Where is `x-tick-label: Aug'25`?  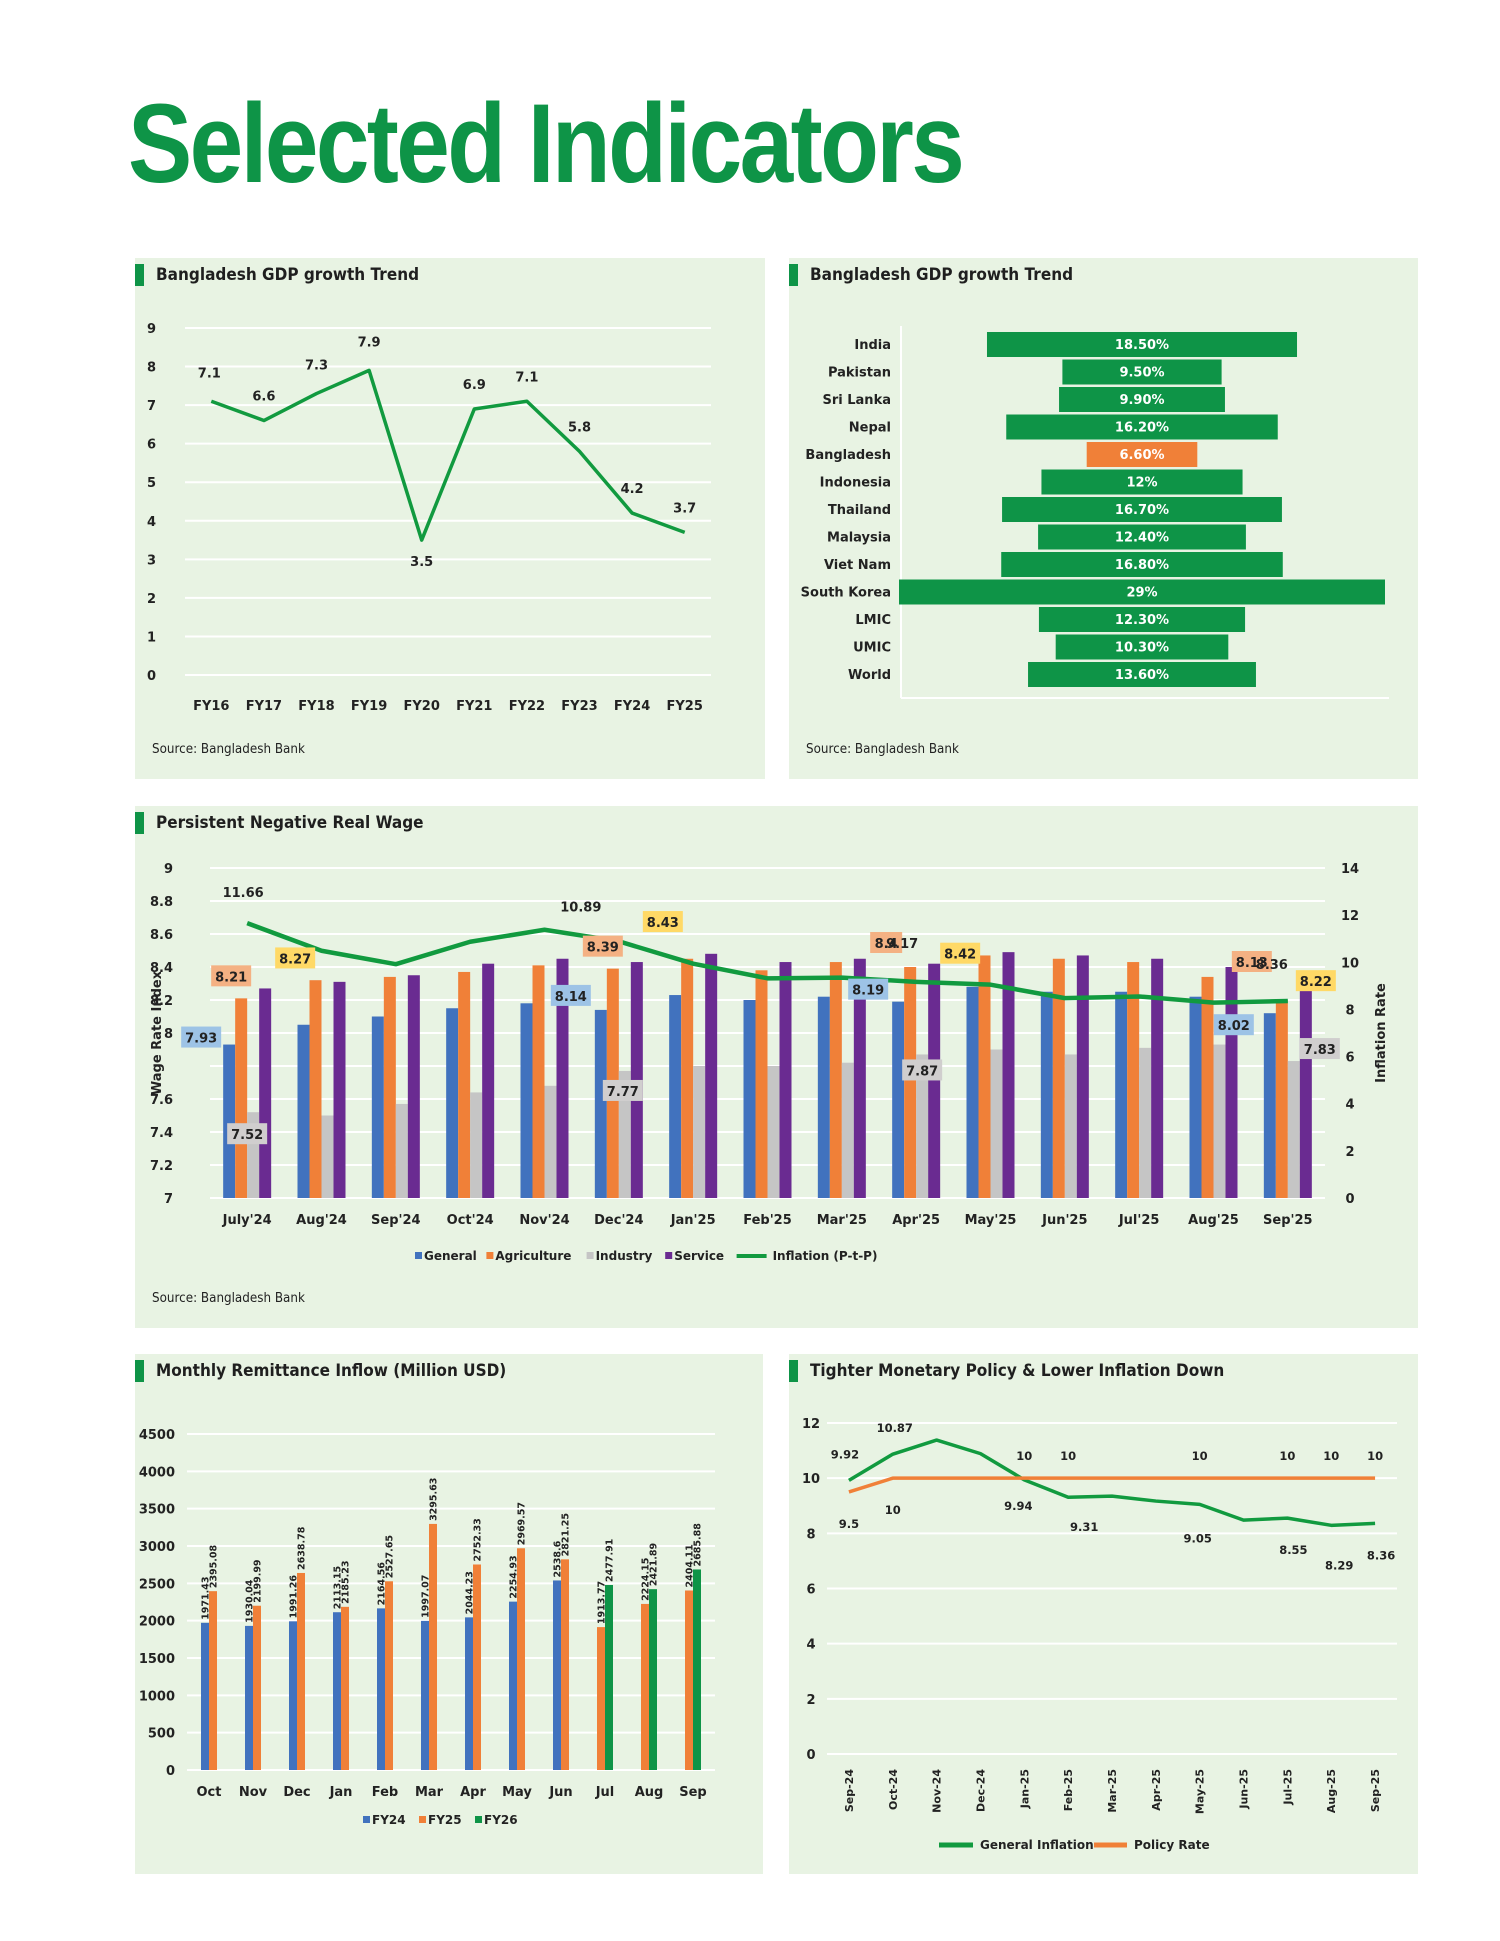
x-tick-label: Aug'25 is located at coordinates (1213, 1220).